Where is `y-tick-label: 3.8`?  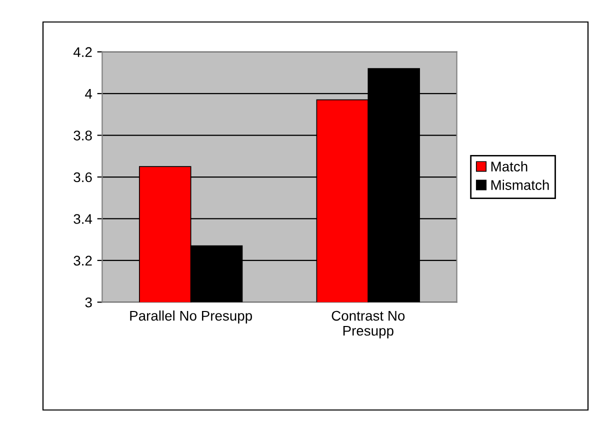
y-tick-label: 3.8 is located at coordinates (83, 135).